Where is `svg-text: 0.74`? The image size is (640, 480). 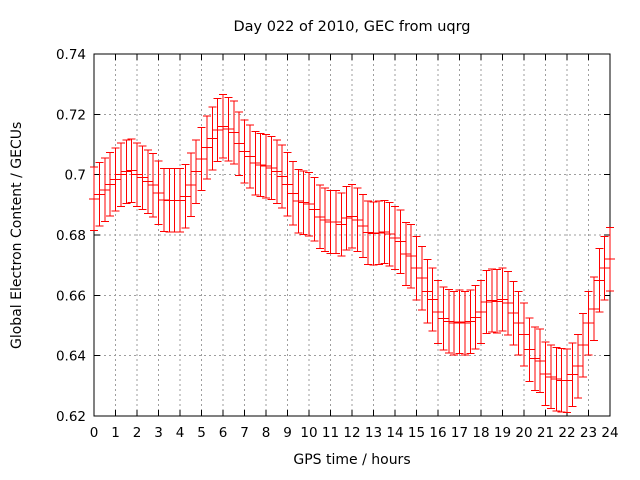
svg-text: 0.74 is located at coordinates (71, 55).